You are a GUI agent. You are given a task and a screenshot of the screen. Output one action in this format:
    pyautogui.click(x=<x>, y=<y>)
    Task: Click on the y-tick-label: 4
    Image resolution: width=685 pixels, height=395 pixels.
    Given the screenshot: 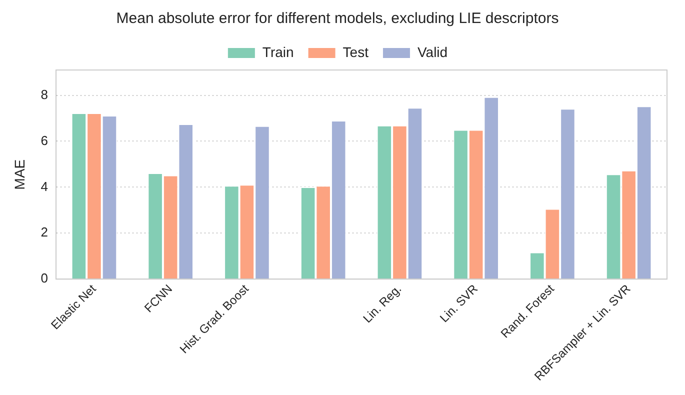 What is the action you would take?
    pyautogui.click(x=44, y=186)
    